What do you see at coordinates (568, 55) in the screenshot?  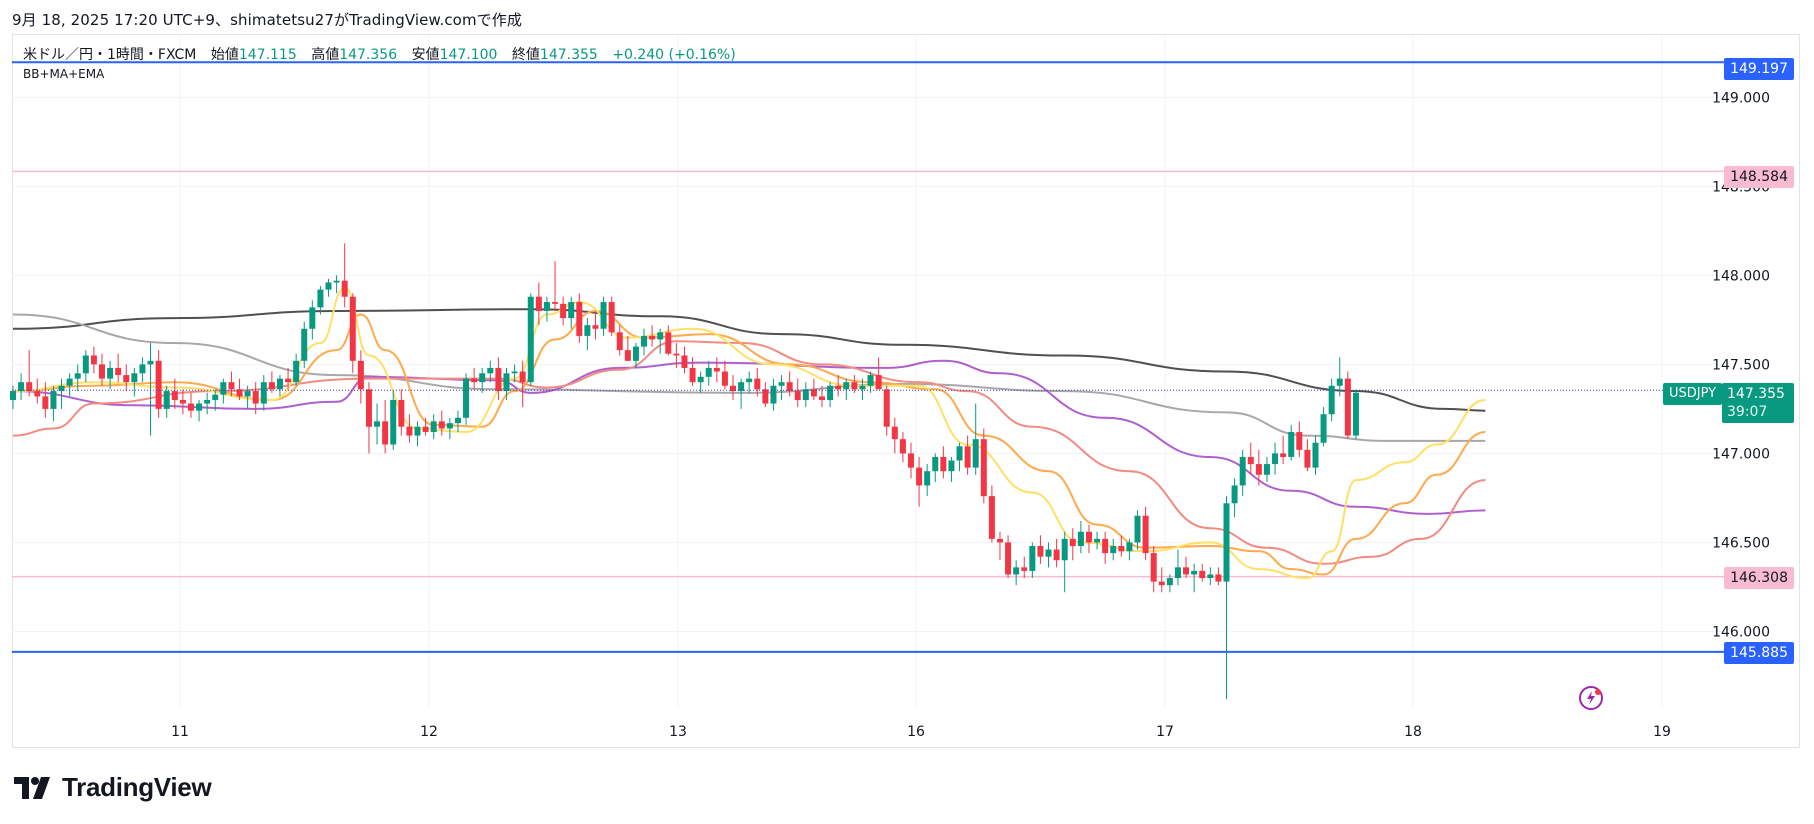 I see `legend-close-value: 147.355` at bounding box center [568, 55].